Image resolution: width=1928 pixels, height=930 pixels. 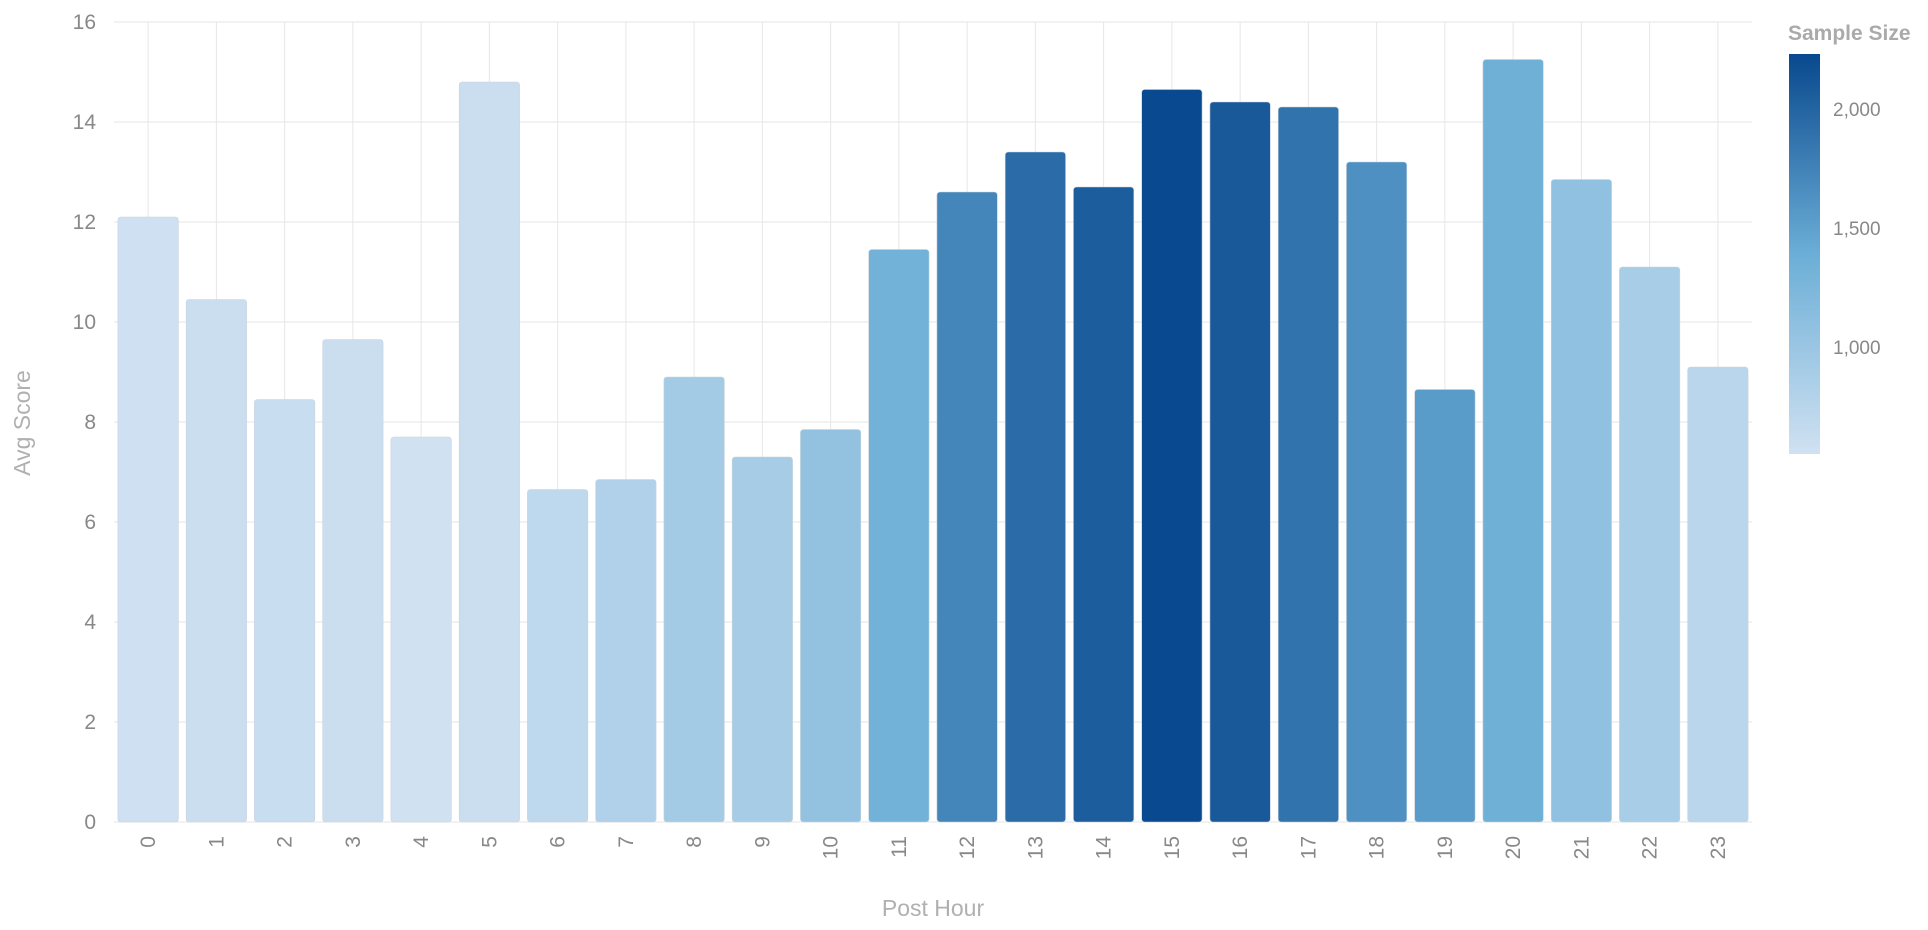 I want to click on x-tick-label: 21, so click(x=1581, y=847).